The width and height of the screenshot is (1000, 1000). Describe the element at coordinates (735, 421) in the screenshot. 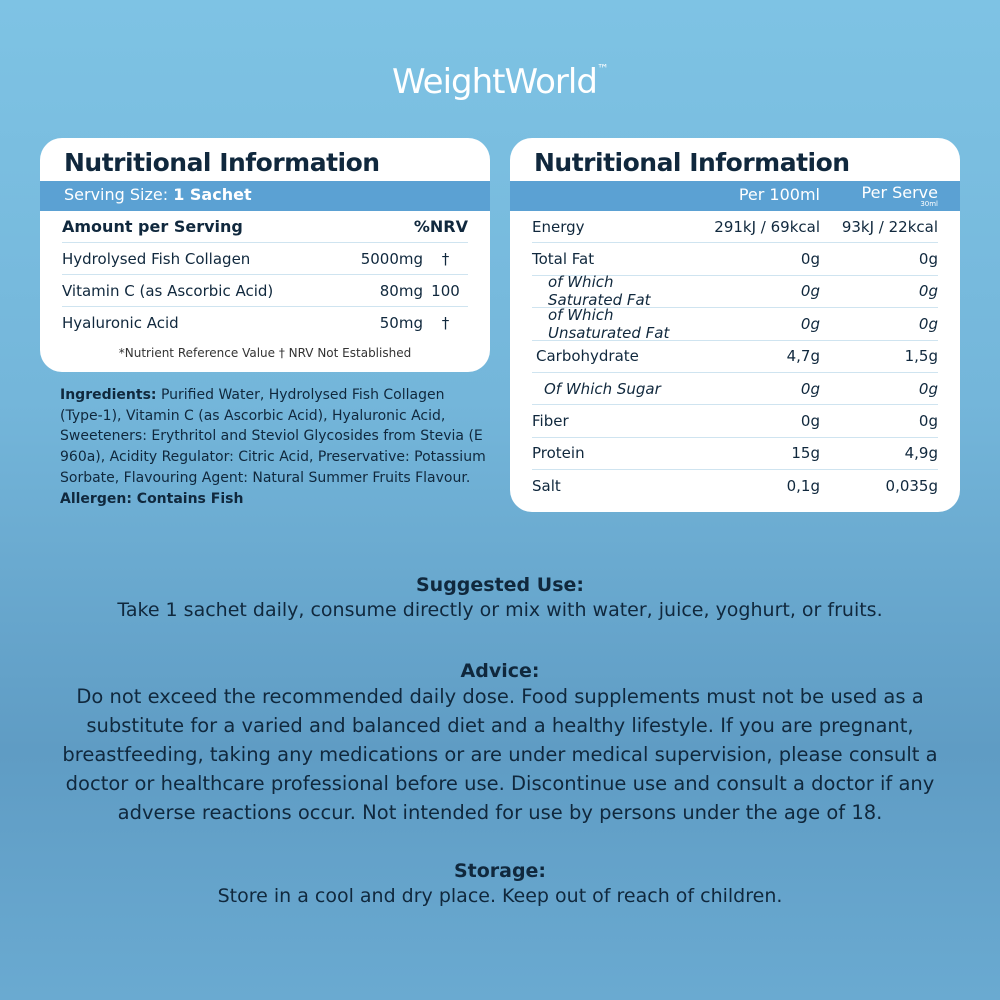

I see `table-row: Fiber 0g 0g` at that location.